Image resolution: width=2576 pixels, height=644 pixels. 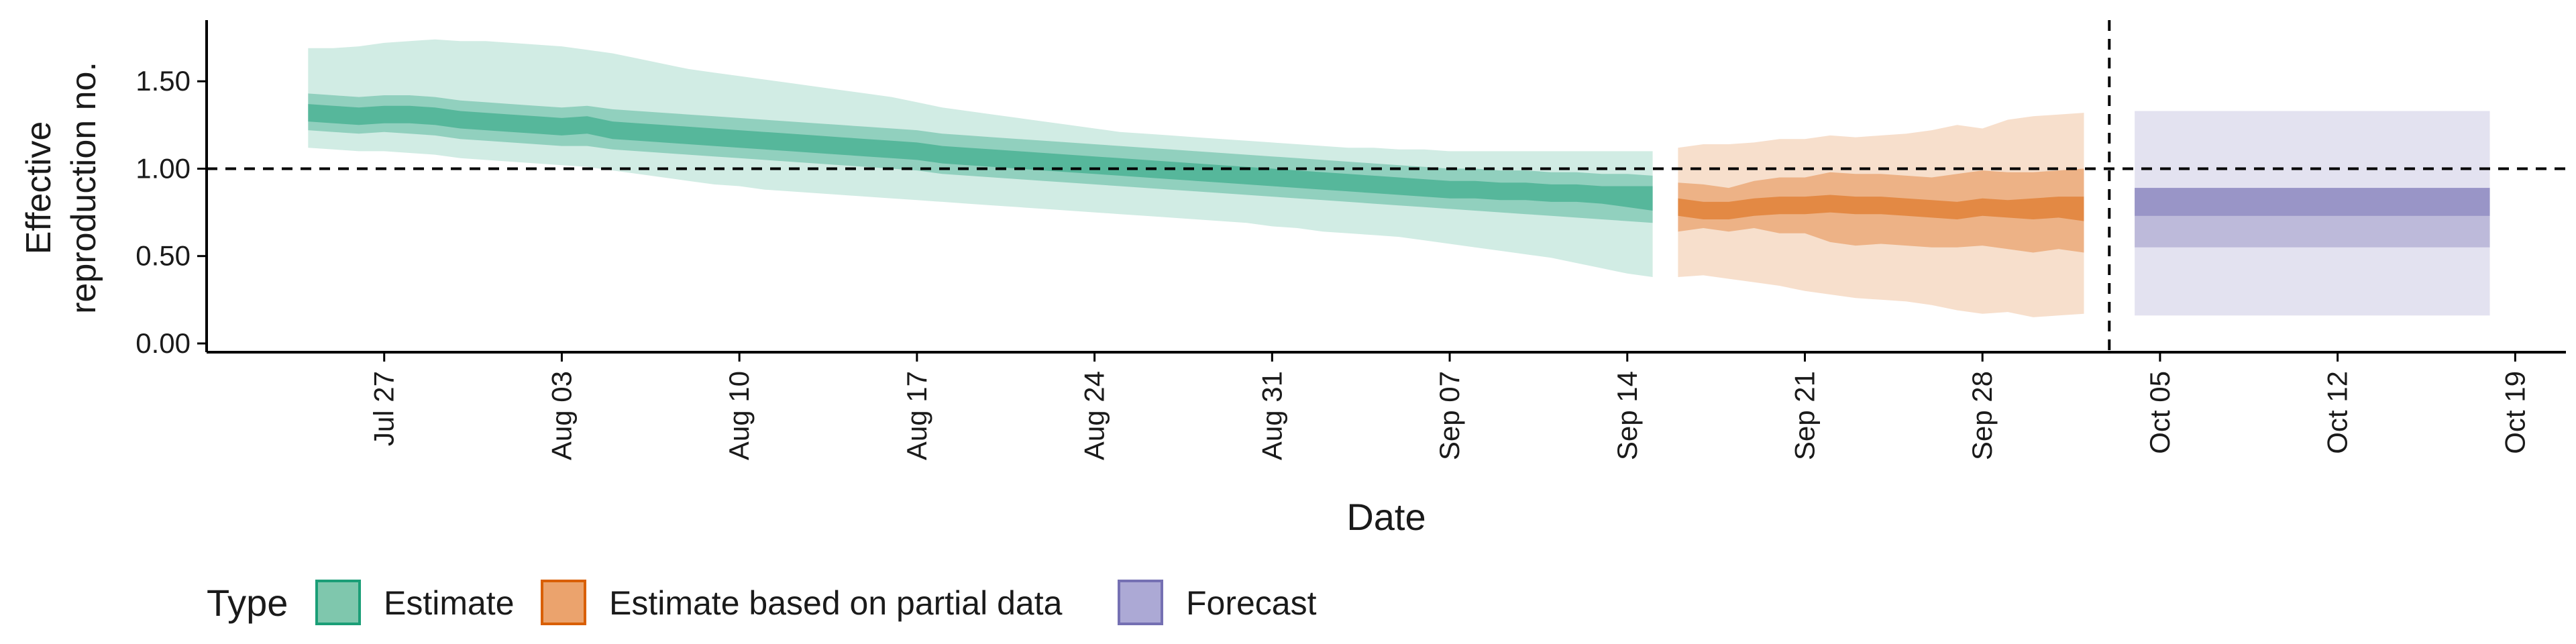 I want to click on y-tick-label: 0.00, so click(x=163, y=343).